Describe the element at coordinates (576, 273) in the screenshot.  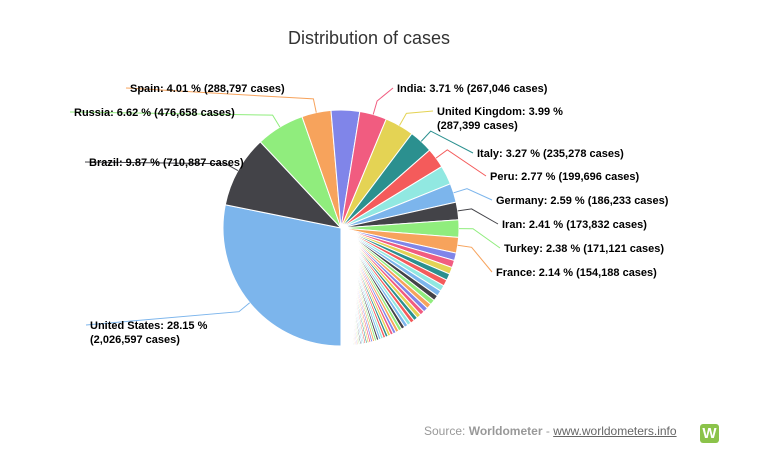
I see `slice-label-france: France: 2.14 % (154,188 cases)` at that location.